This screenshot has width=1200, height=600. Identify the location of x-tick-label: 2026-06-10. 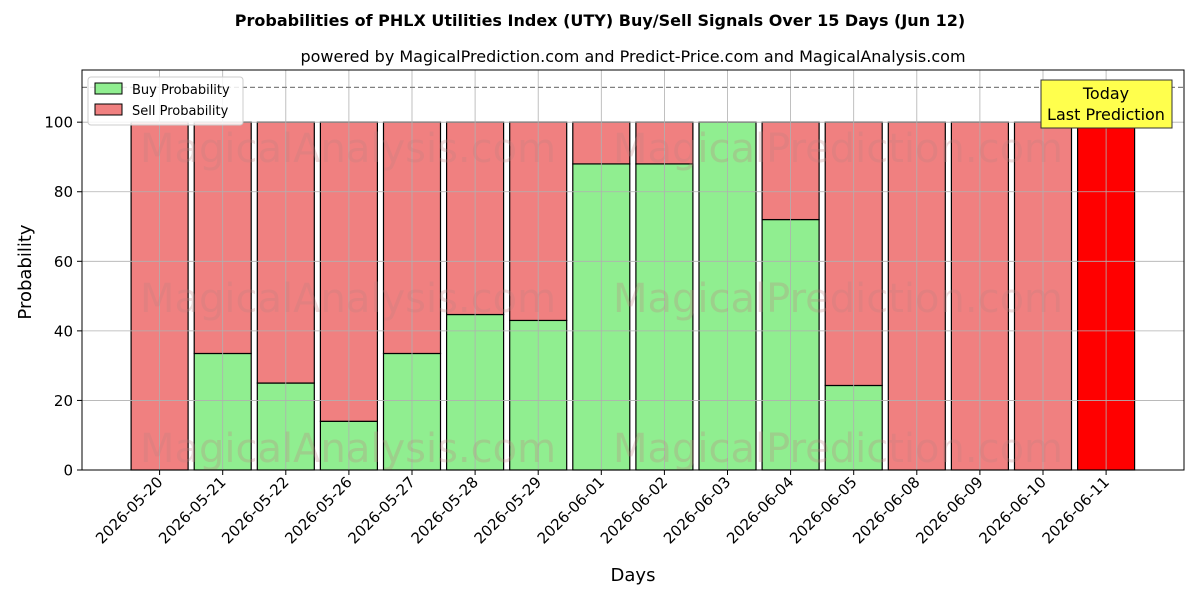
(1012, 510).